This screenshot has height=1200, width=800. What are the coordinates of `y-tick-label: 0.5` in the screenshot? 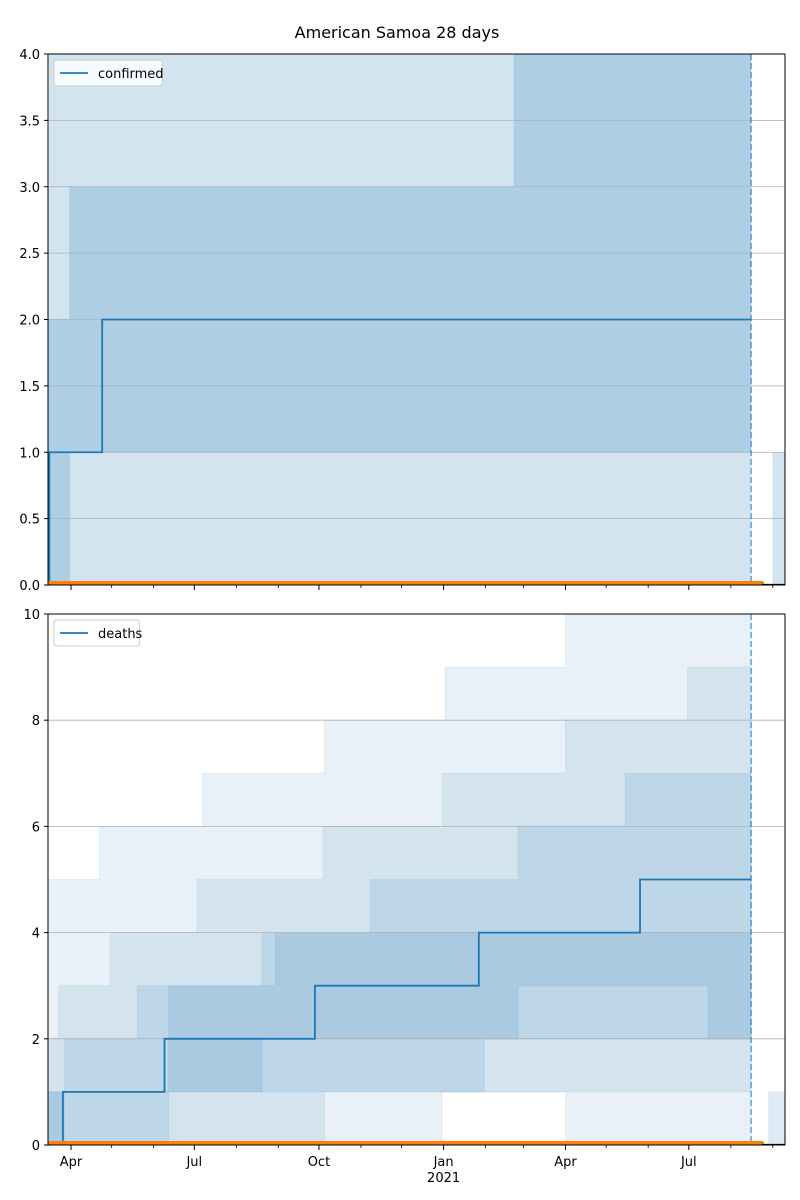 It's located at (29, 520).